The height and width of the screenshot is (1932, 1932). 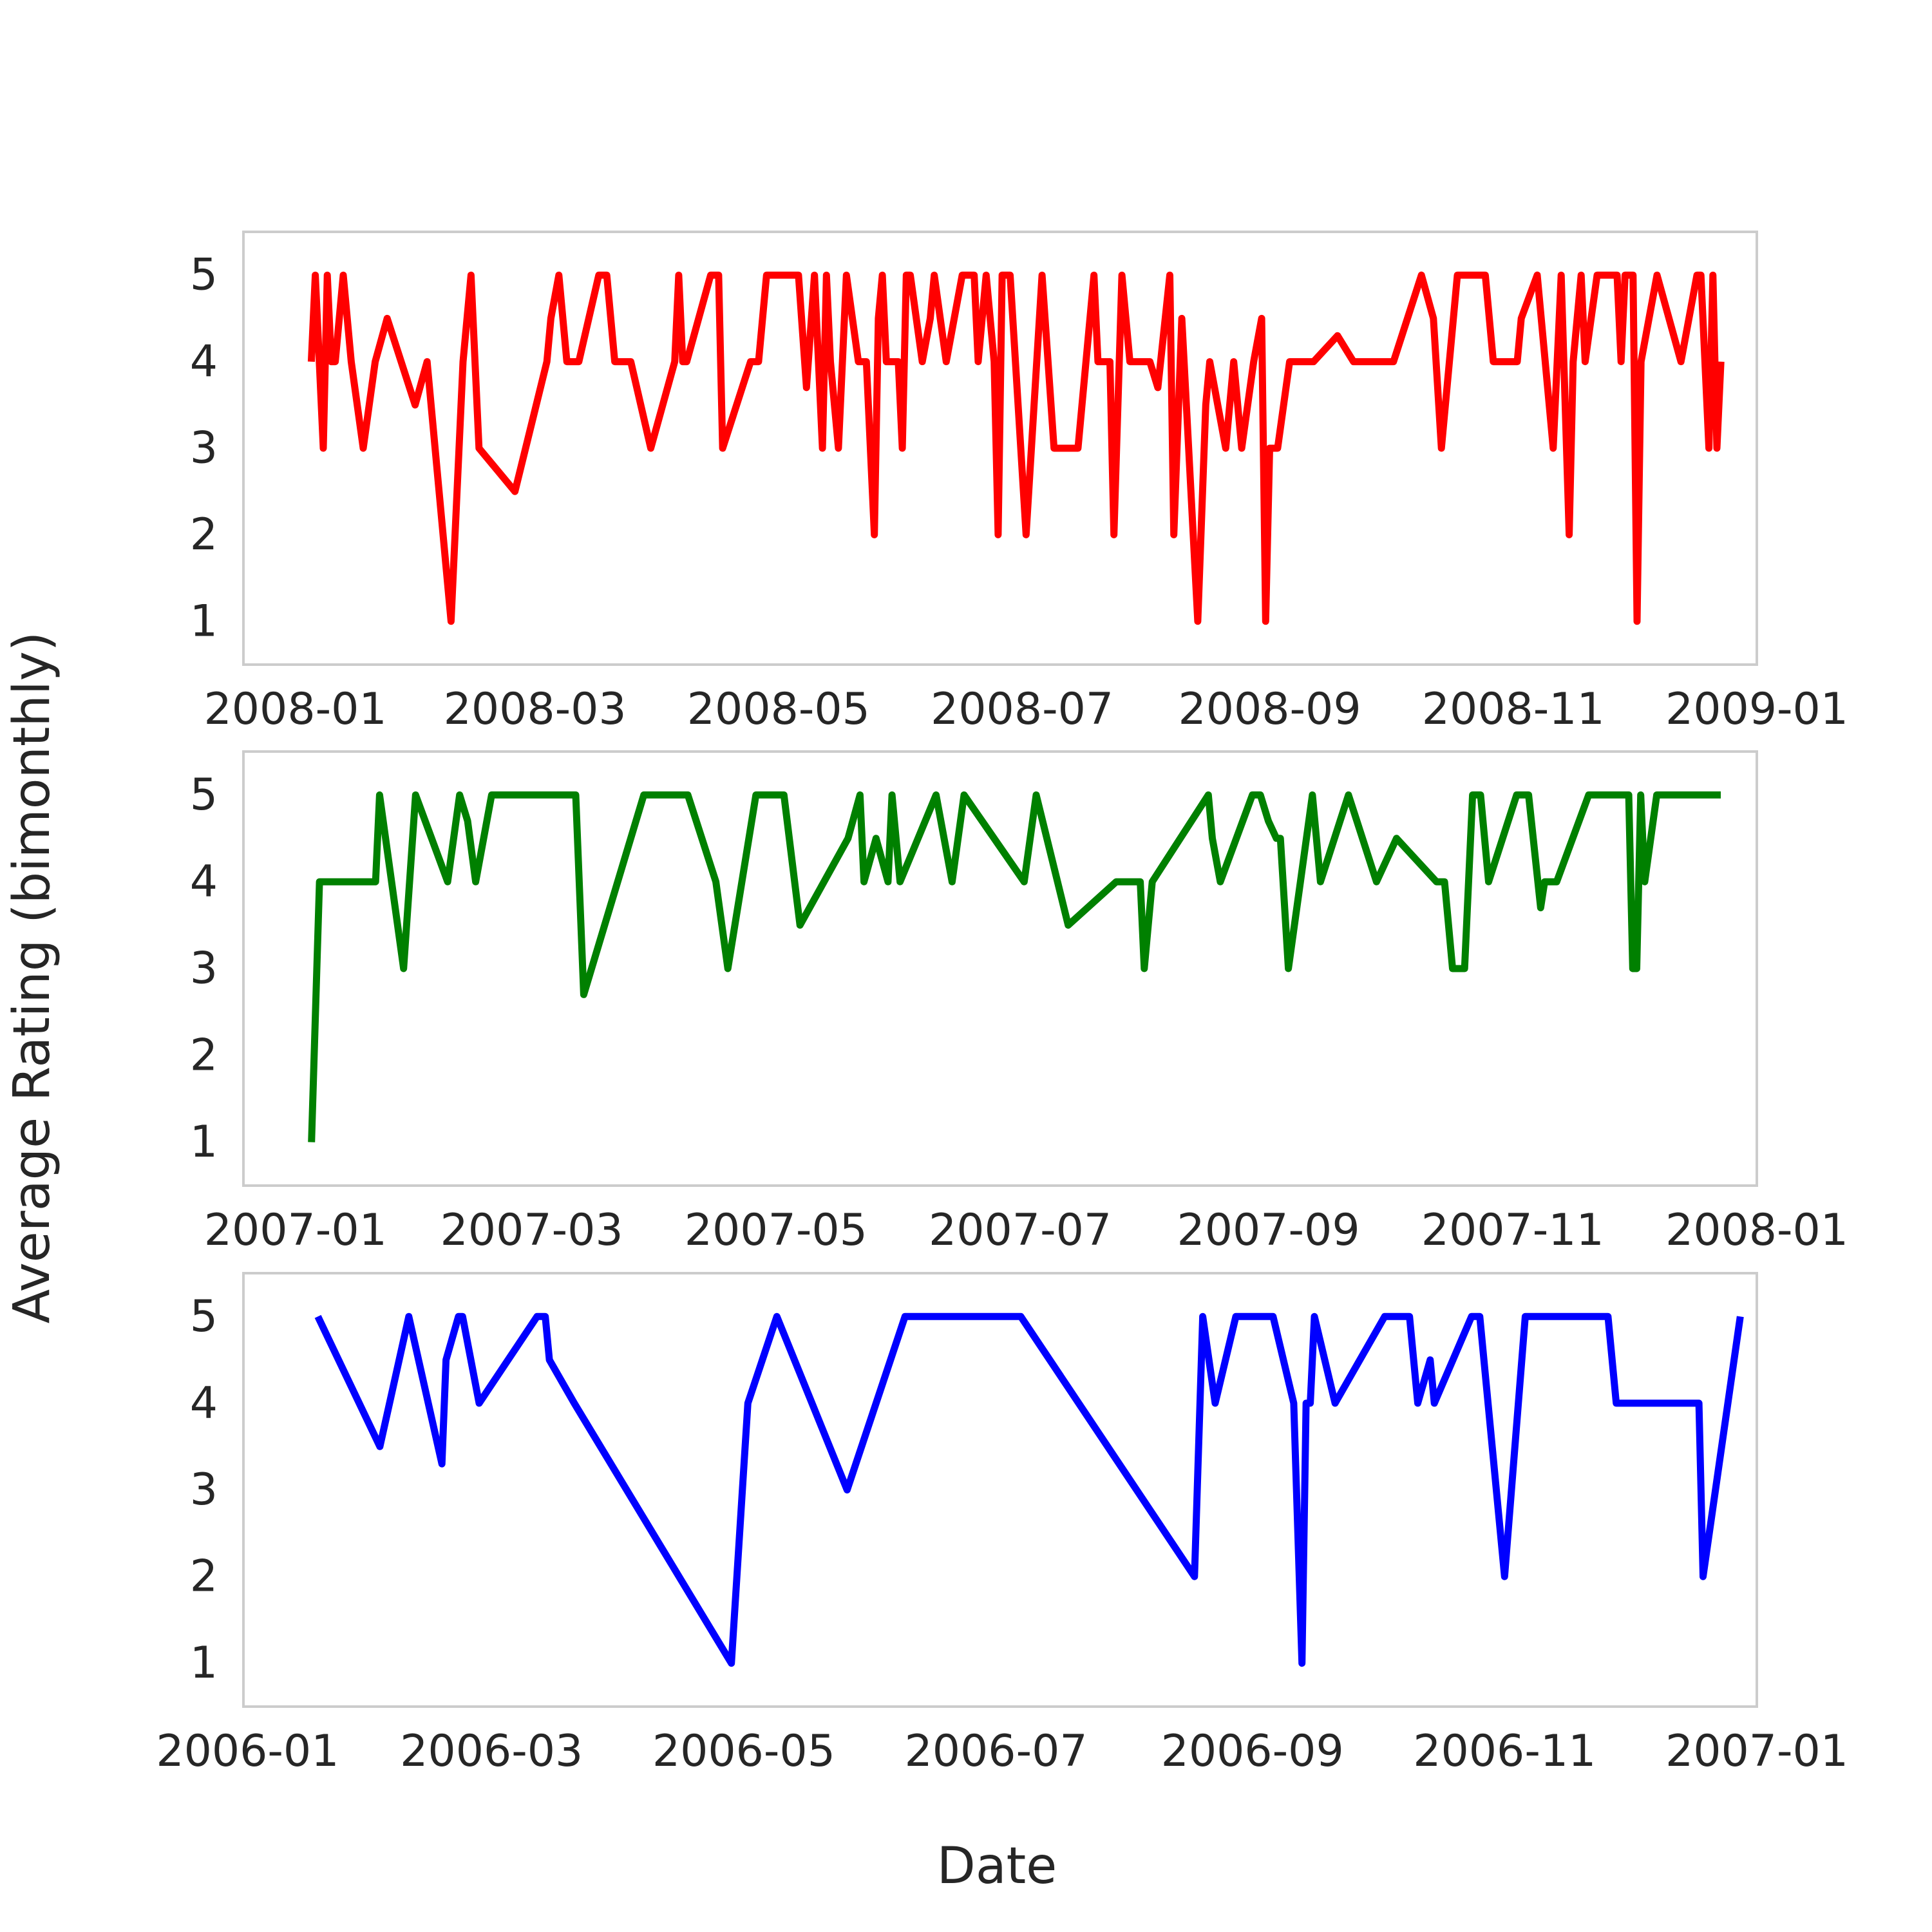 What do you see at coordinates (1020, 1230) in the screenshot?
I see `x-tick-label: 2007-07` at bounding box center [1020, 1230].